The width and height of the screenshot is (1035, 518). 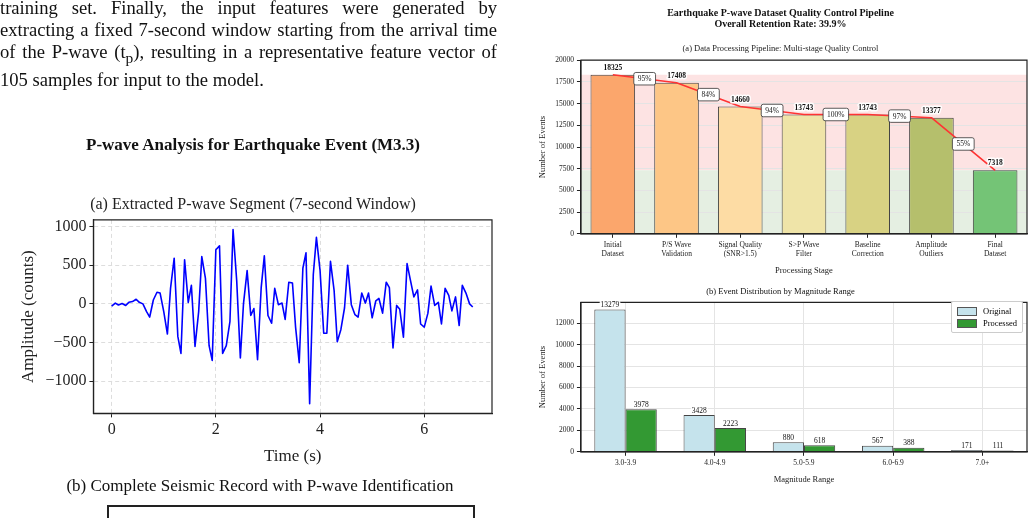 I want to click on y-tick-label: 500, so click(x=74, y=264).